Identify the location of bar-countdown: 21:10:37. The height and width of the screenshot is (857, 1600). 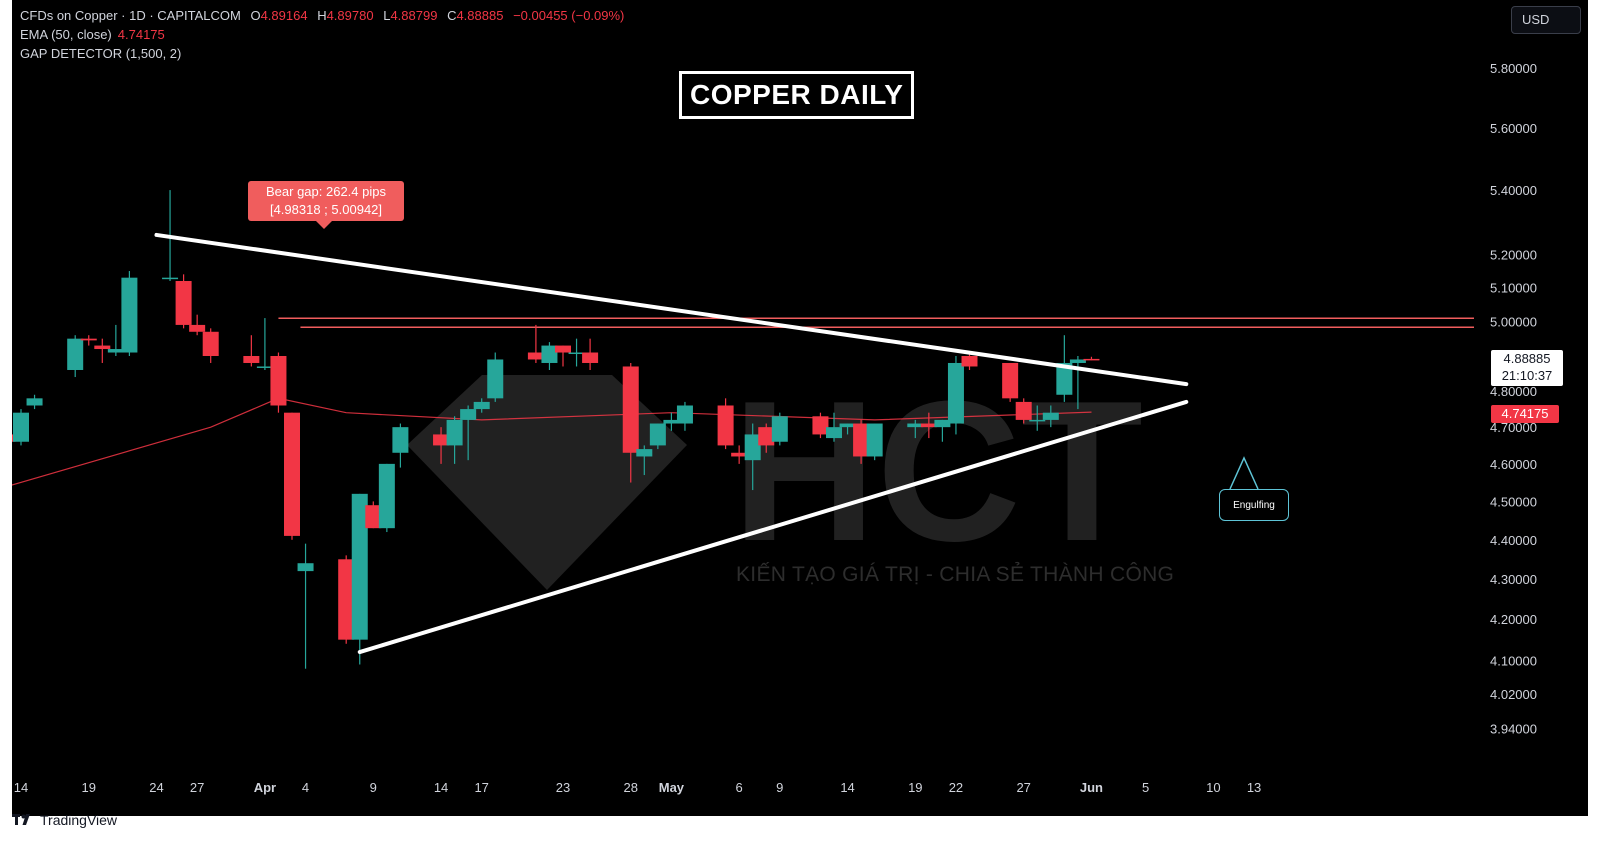
(1527, 375).